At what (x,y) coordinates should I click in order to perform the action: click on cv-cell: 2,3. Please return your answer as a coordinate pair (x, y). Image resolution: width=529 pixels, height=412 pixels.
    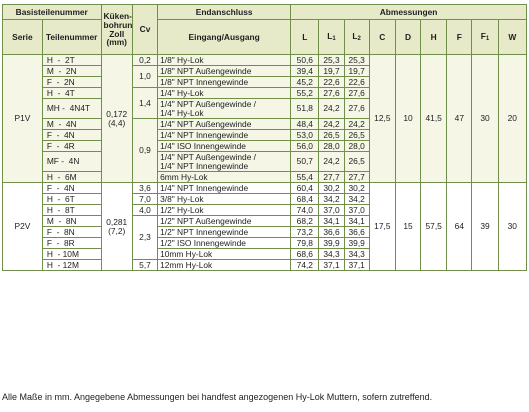
    Looking at the image, I should click on (145, 237).